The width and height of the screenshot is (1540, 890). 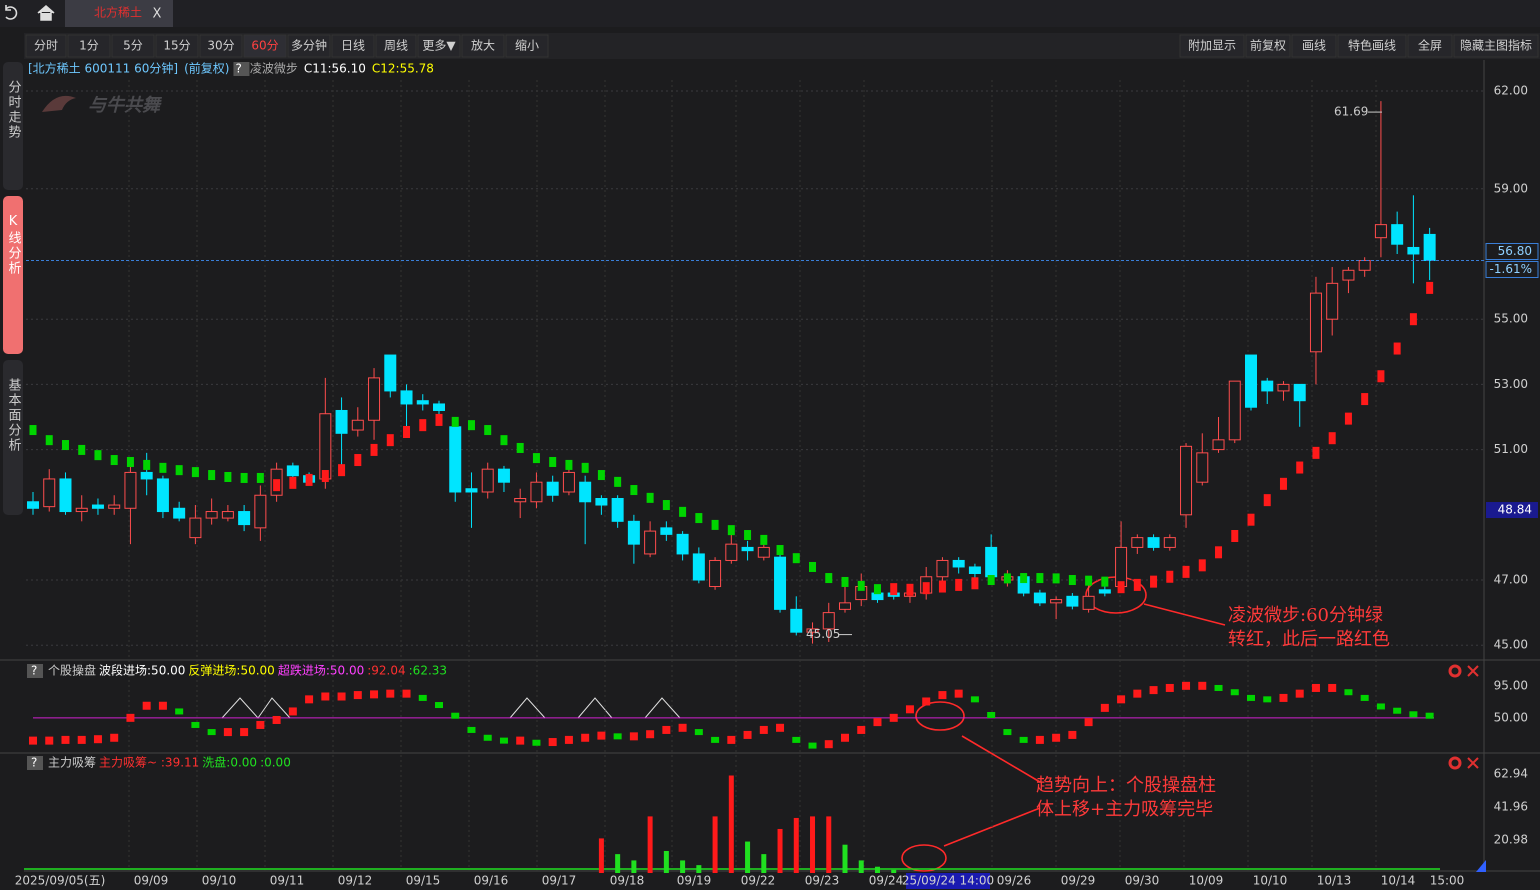 I want to click on help-icon: ?, so click(x=34, y=763).